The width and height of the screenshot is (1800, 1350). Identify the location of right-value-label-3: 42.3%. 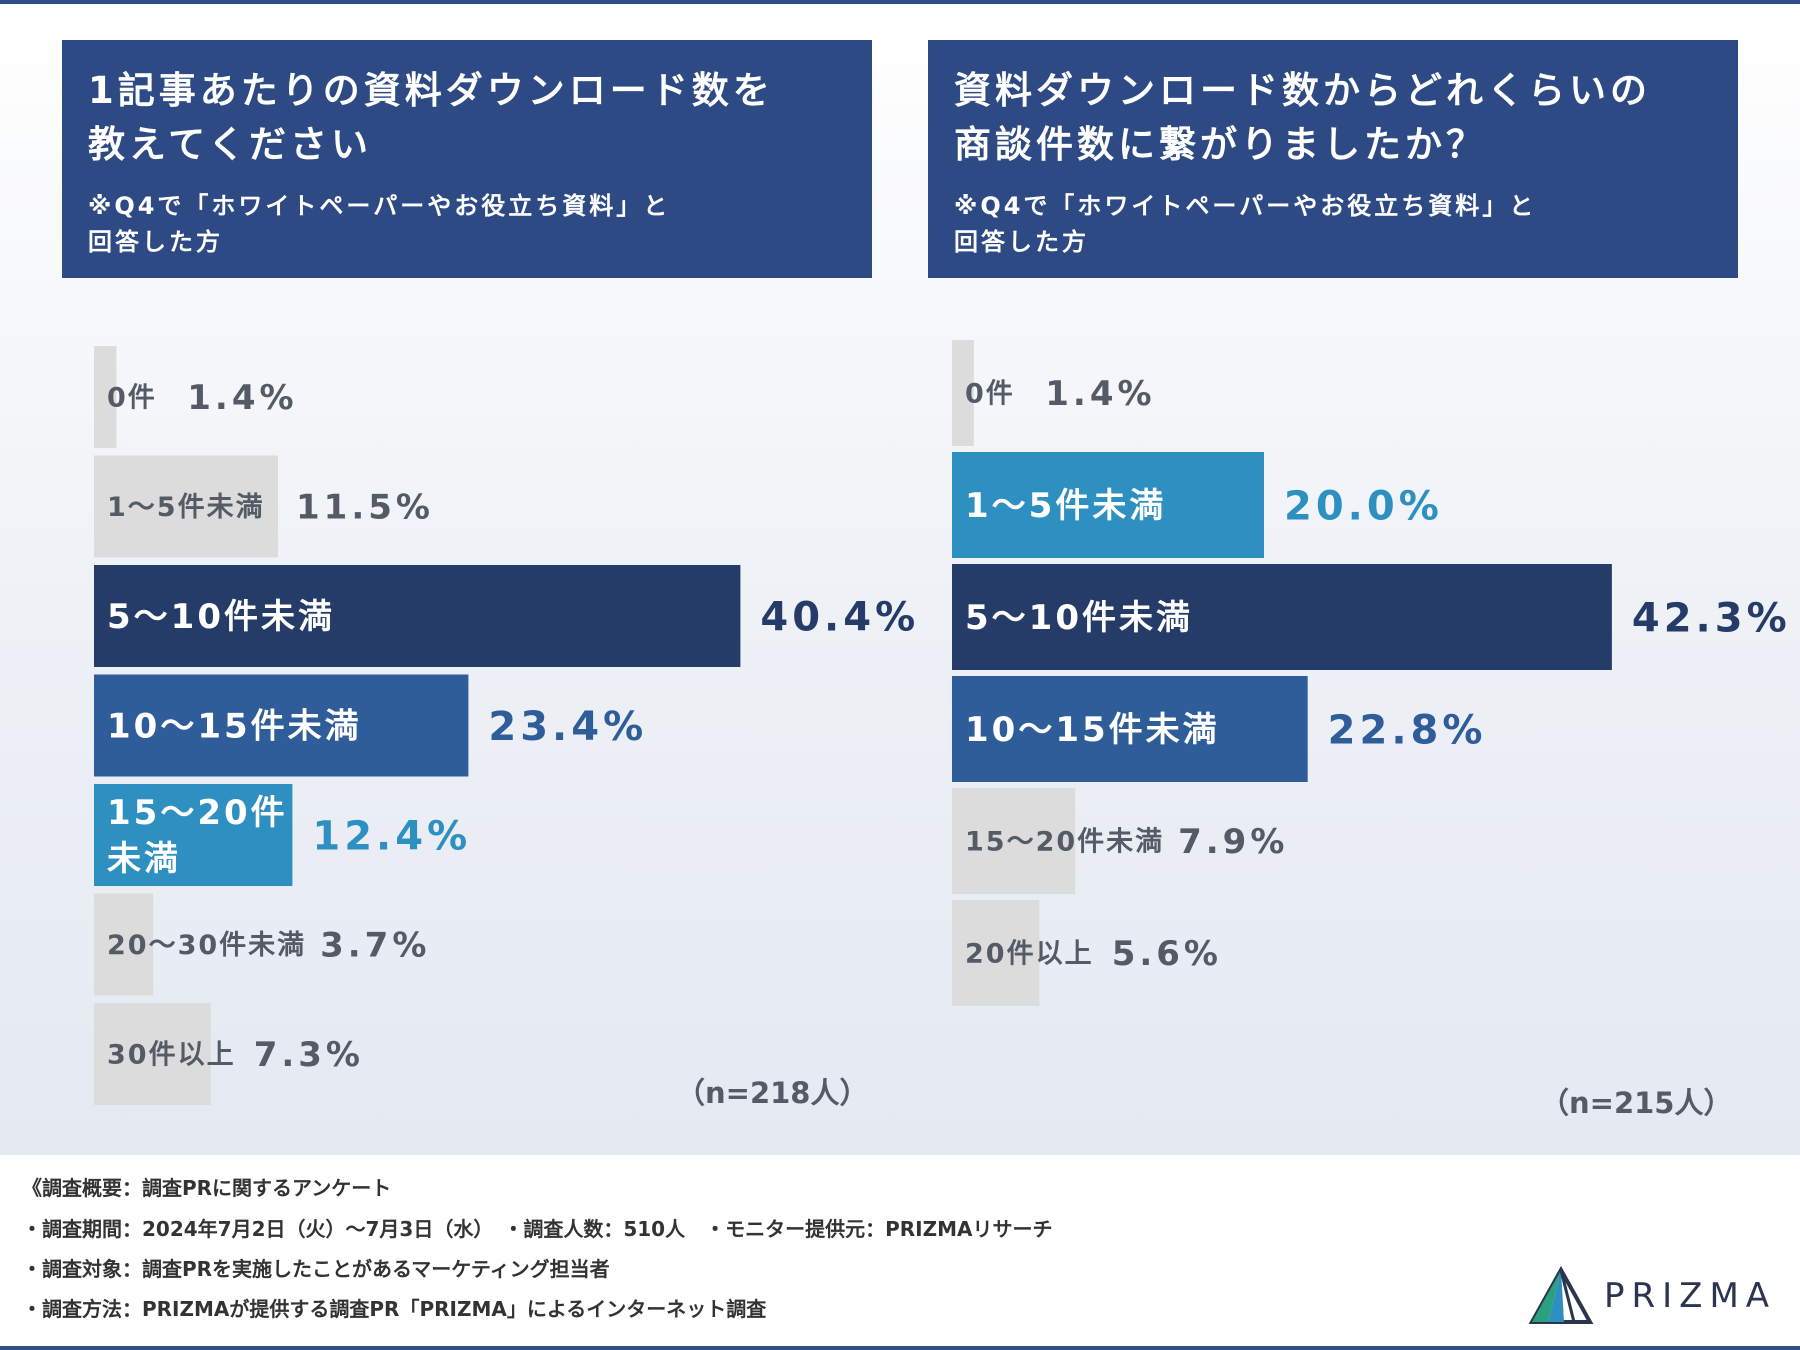
(1711, 618).